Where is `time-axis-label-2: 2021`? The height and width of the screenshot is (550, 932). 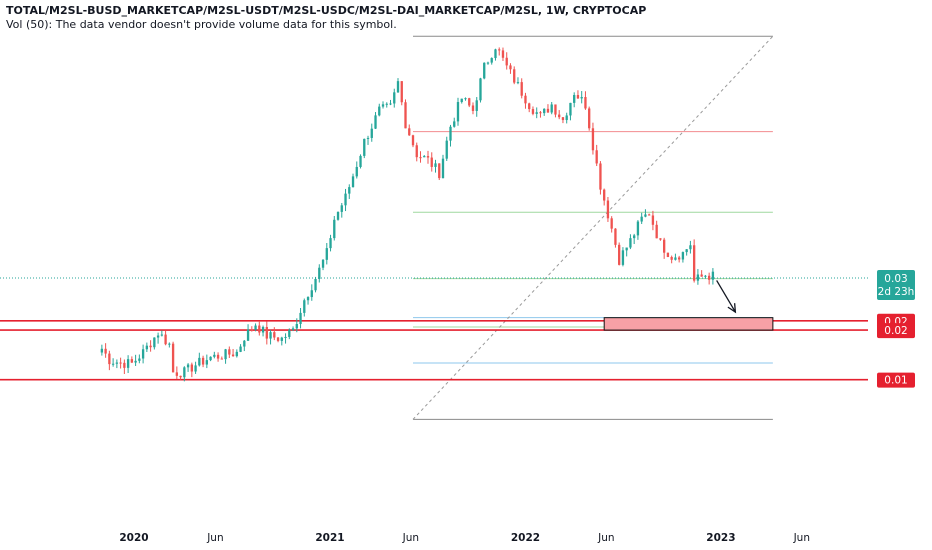 time-axis-label-2: 2021 is located at coordinates (329, 538).